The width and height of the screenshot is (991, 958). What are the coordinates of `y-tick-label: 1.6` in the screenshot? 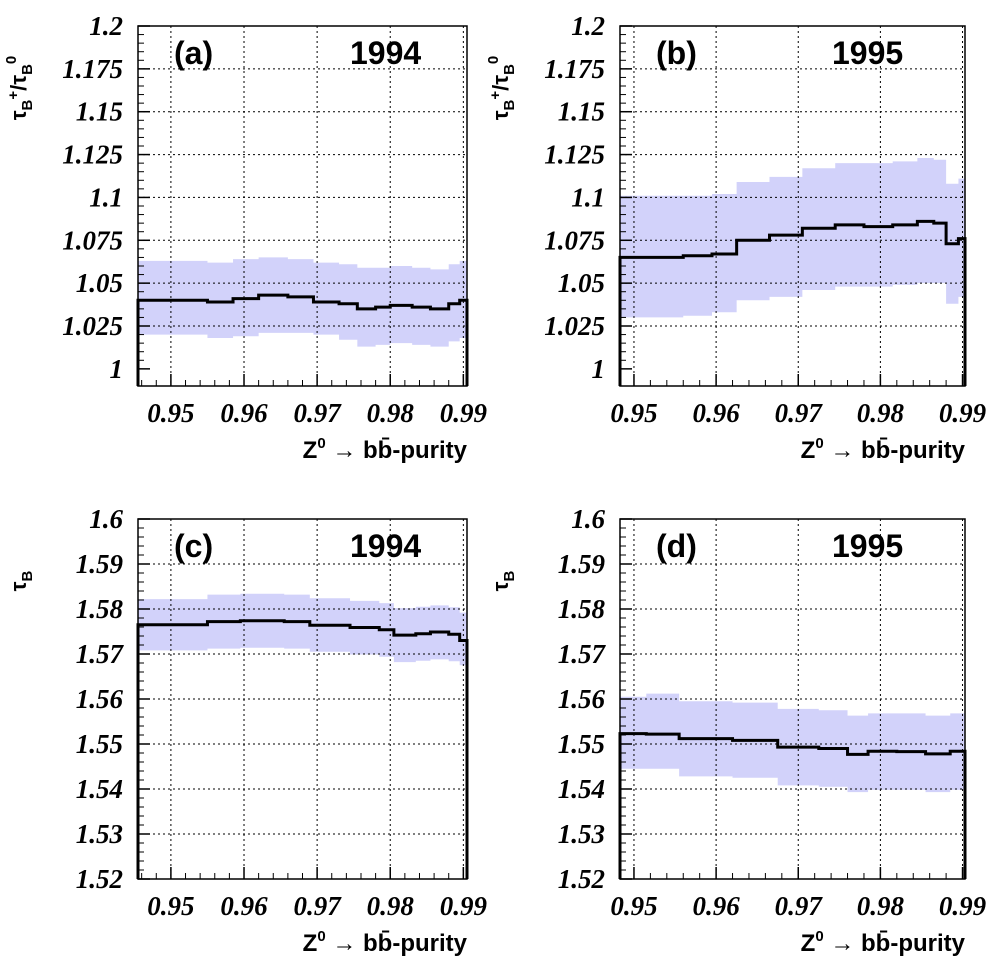 It's located at (106, 519).